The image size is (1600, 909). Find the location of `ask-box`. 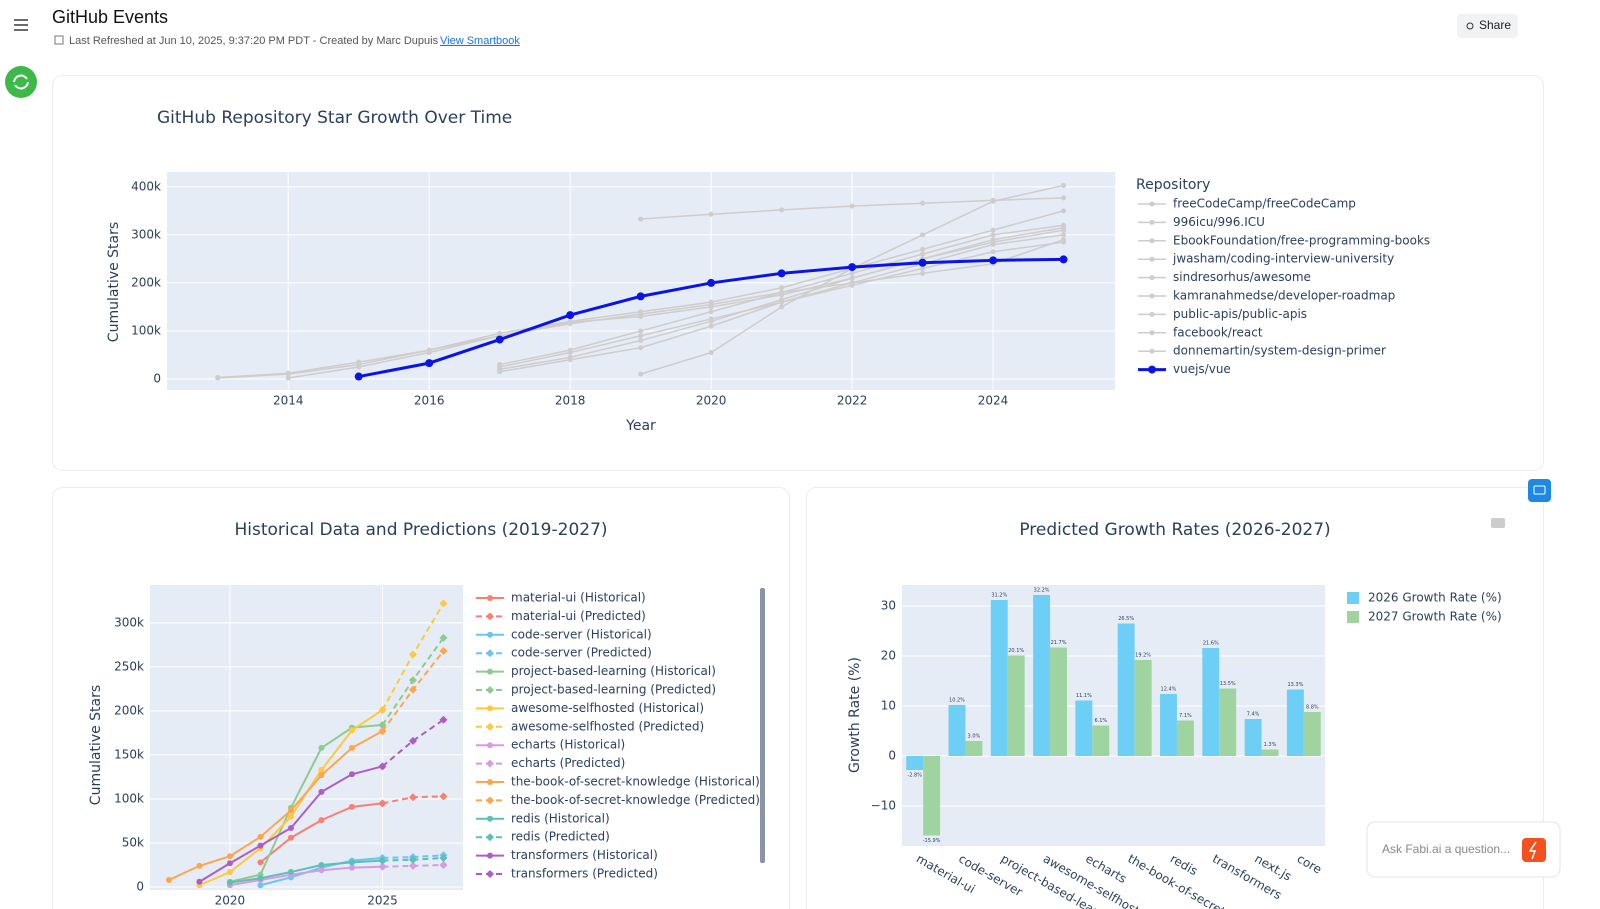

ask-box is located at coordinates (1463, 849).